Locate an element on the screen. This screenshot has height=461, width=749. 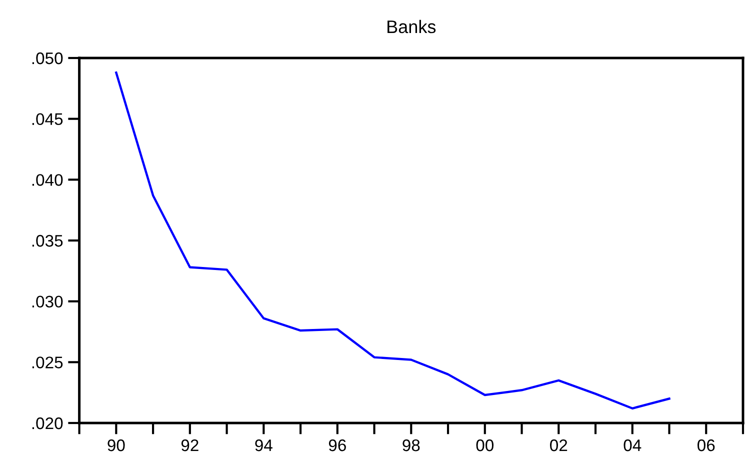
x-tick-label: 94 is located at coordinates (263, 445).